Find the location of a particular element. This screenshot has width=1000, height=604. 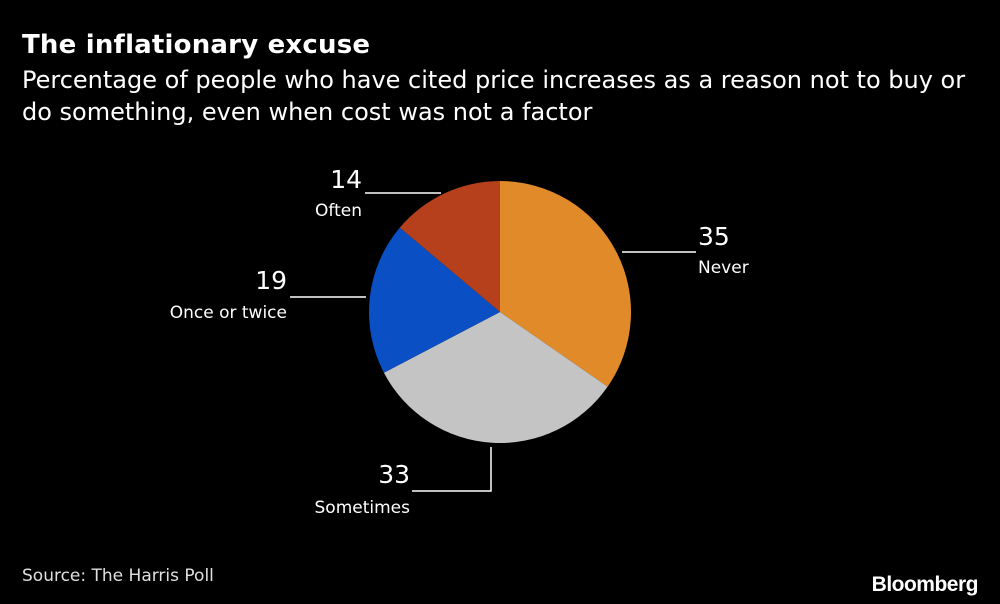

slice-label-often: Often is located at coordinates (338, 211).